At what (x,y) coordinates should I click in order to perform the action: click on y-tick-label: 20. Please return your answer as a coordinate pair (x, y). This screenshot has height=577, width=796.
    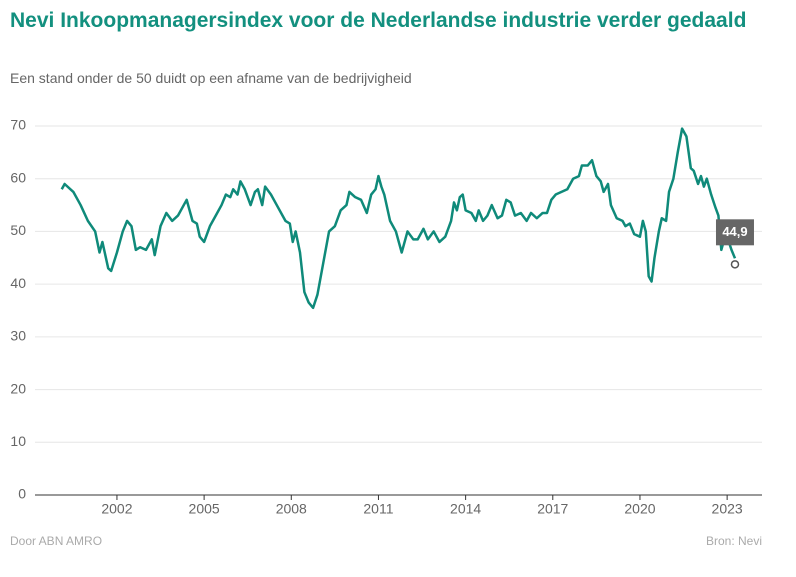
    Looking at the image, I should click on (18, 388).